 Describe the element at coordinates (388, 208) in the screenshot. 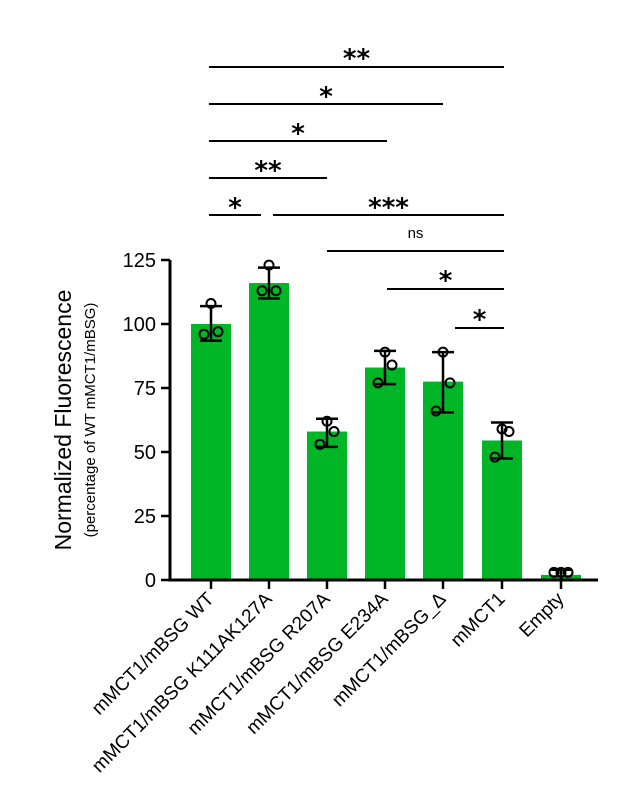

I see `significance-label: ***` at that location.